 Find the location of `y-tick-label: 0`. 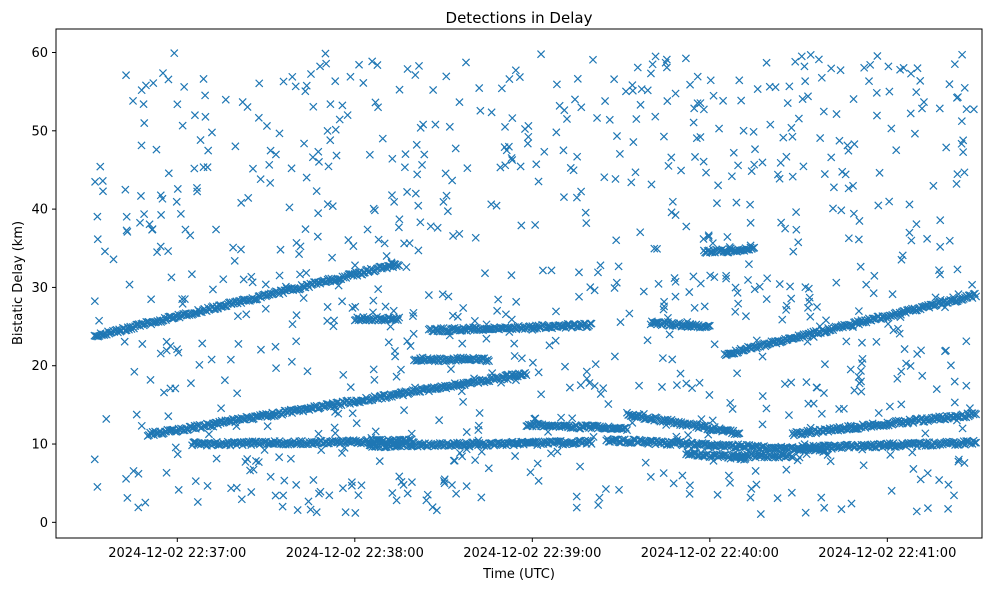

y-tick-label: 0 is located at coordinates (44, 523).